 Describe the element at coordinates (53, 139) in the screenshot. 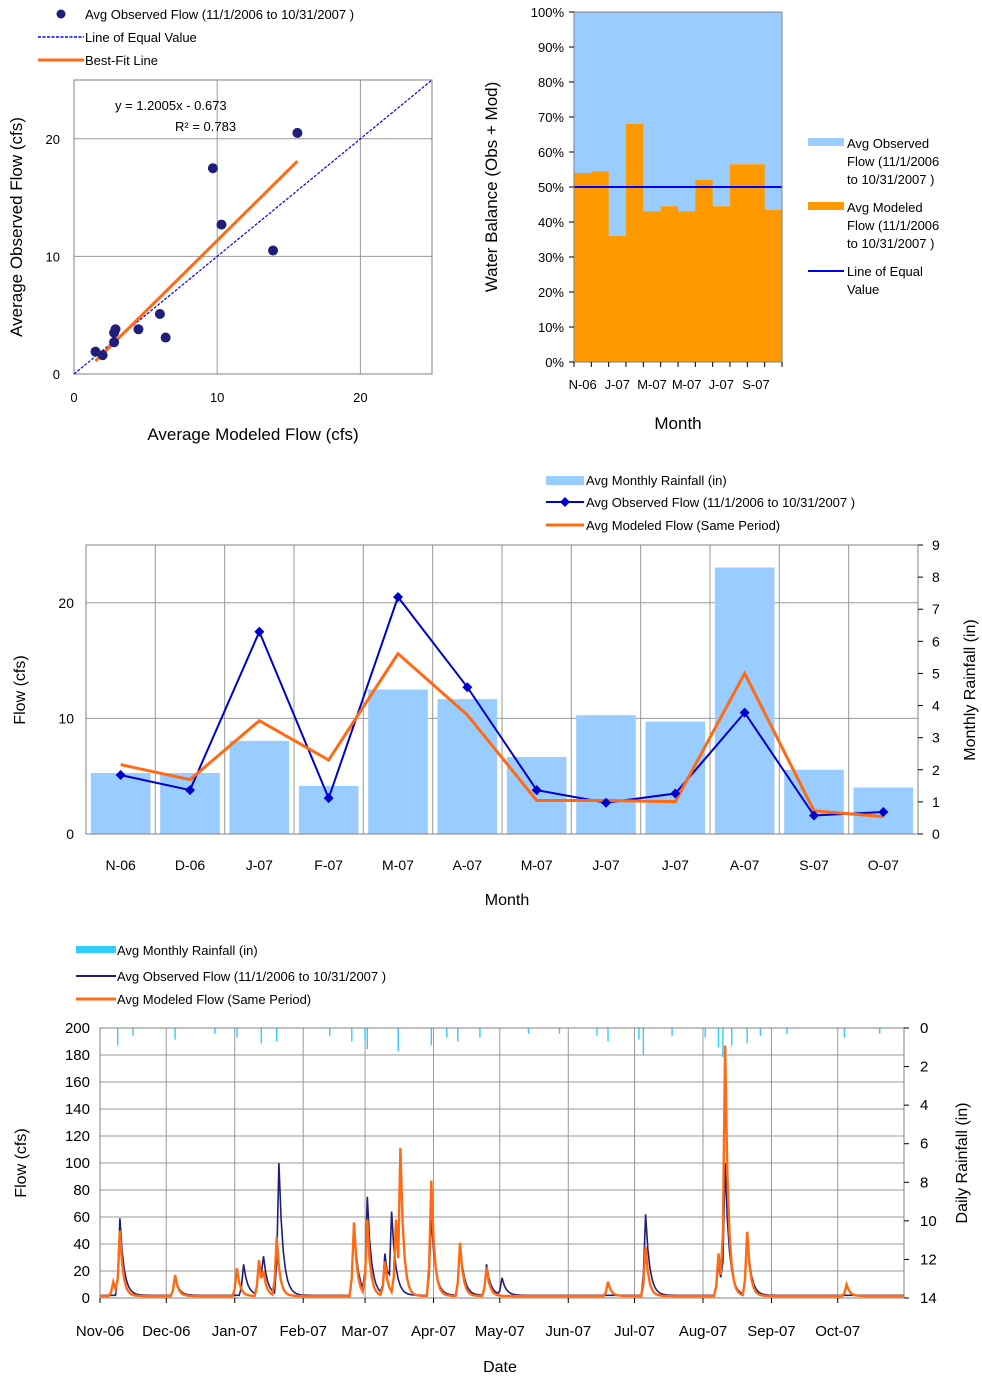

I see `scatter-y-tick-label: 20` at that location.